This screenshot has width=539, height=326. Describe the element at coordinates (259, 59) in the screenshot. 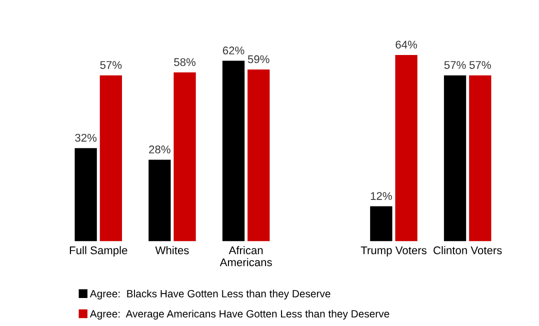

I see `data-label: 59%` at that location.